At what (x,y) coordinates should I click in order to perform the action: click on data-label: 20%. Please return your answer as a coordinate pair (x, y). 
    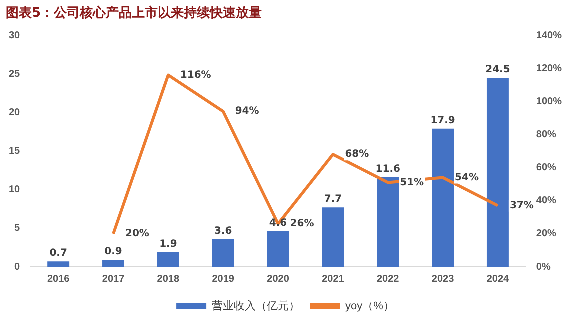
    Looking at the image, I should click on (138, 234).